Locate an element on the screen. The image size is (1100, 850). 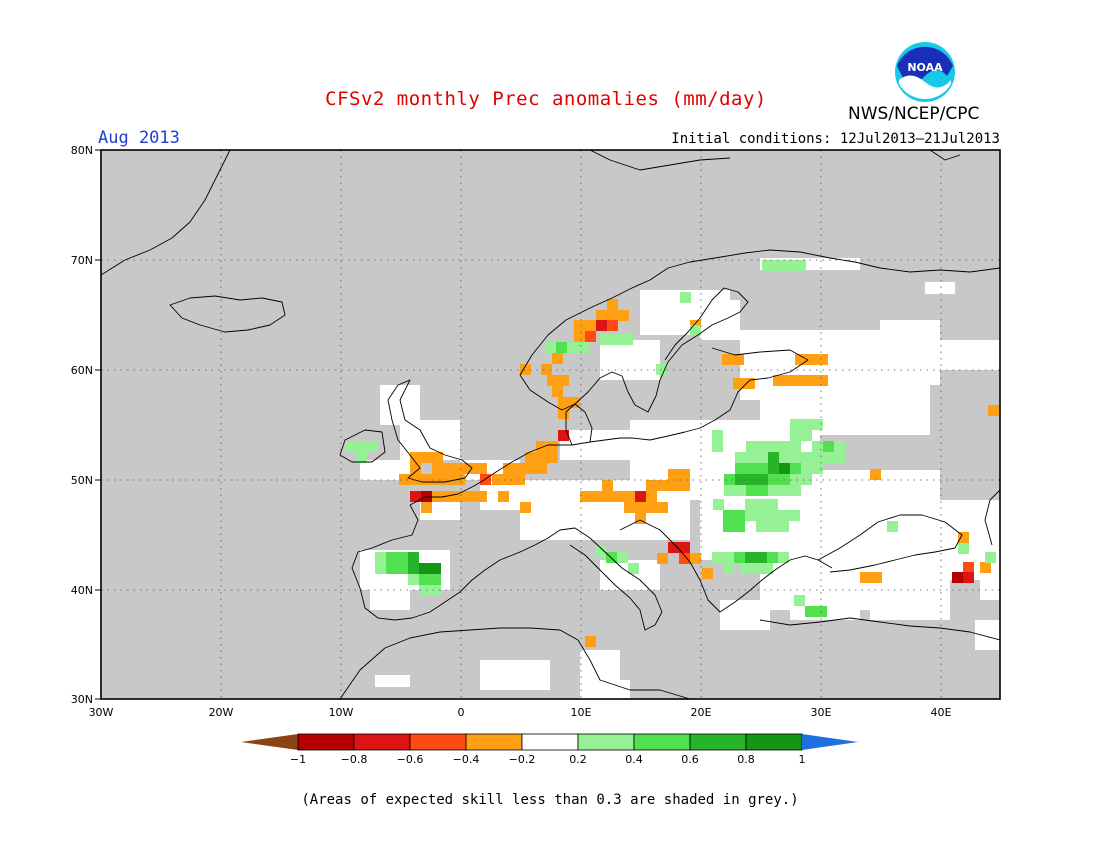
lon-axis: 30W 20W 10W 0 10E 20E 30E 40E is located at coordinates (520, 712).